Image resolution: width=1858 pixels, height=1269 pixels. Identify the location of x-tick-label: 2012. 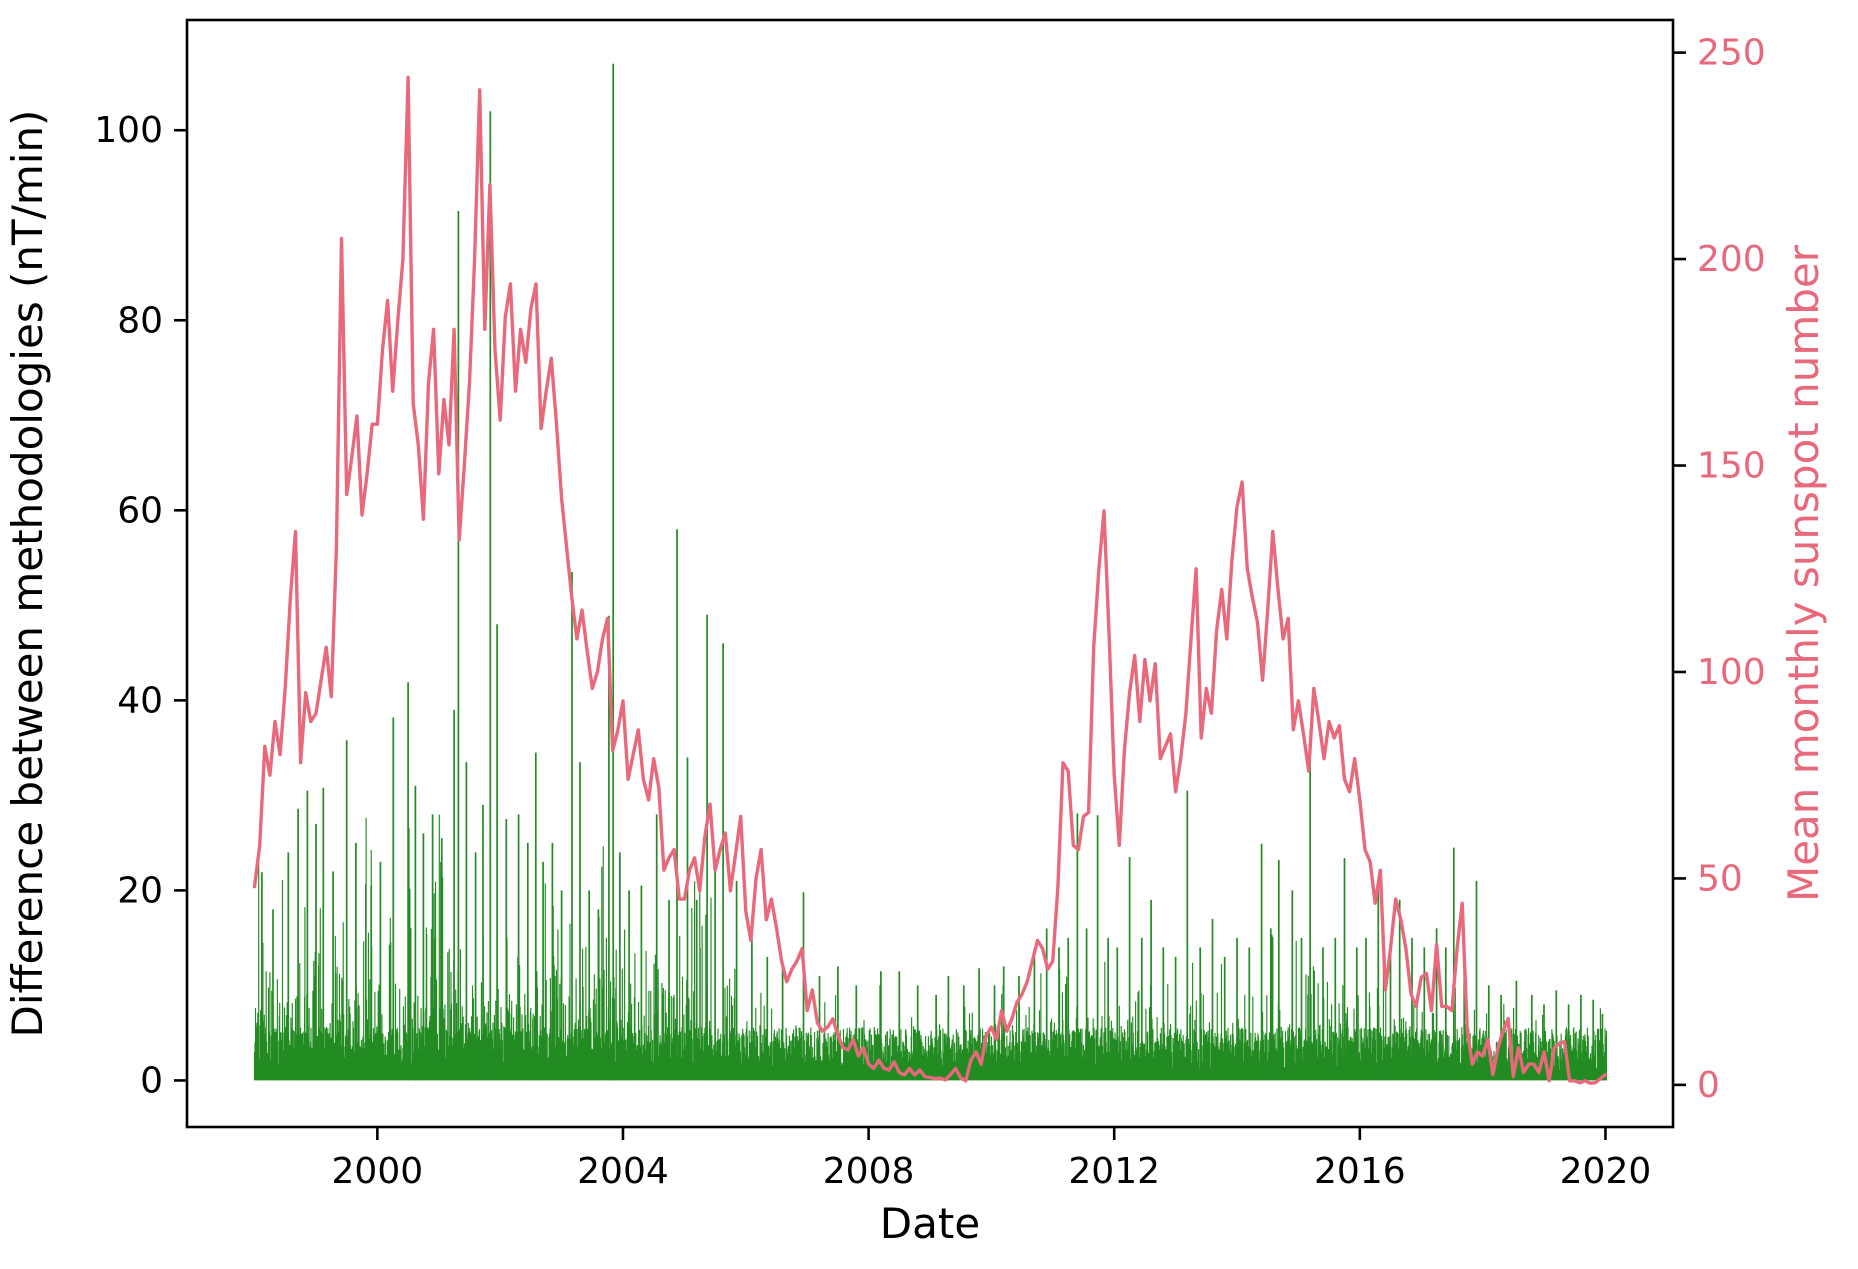
(1114, 1171).